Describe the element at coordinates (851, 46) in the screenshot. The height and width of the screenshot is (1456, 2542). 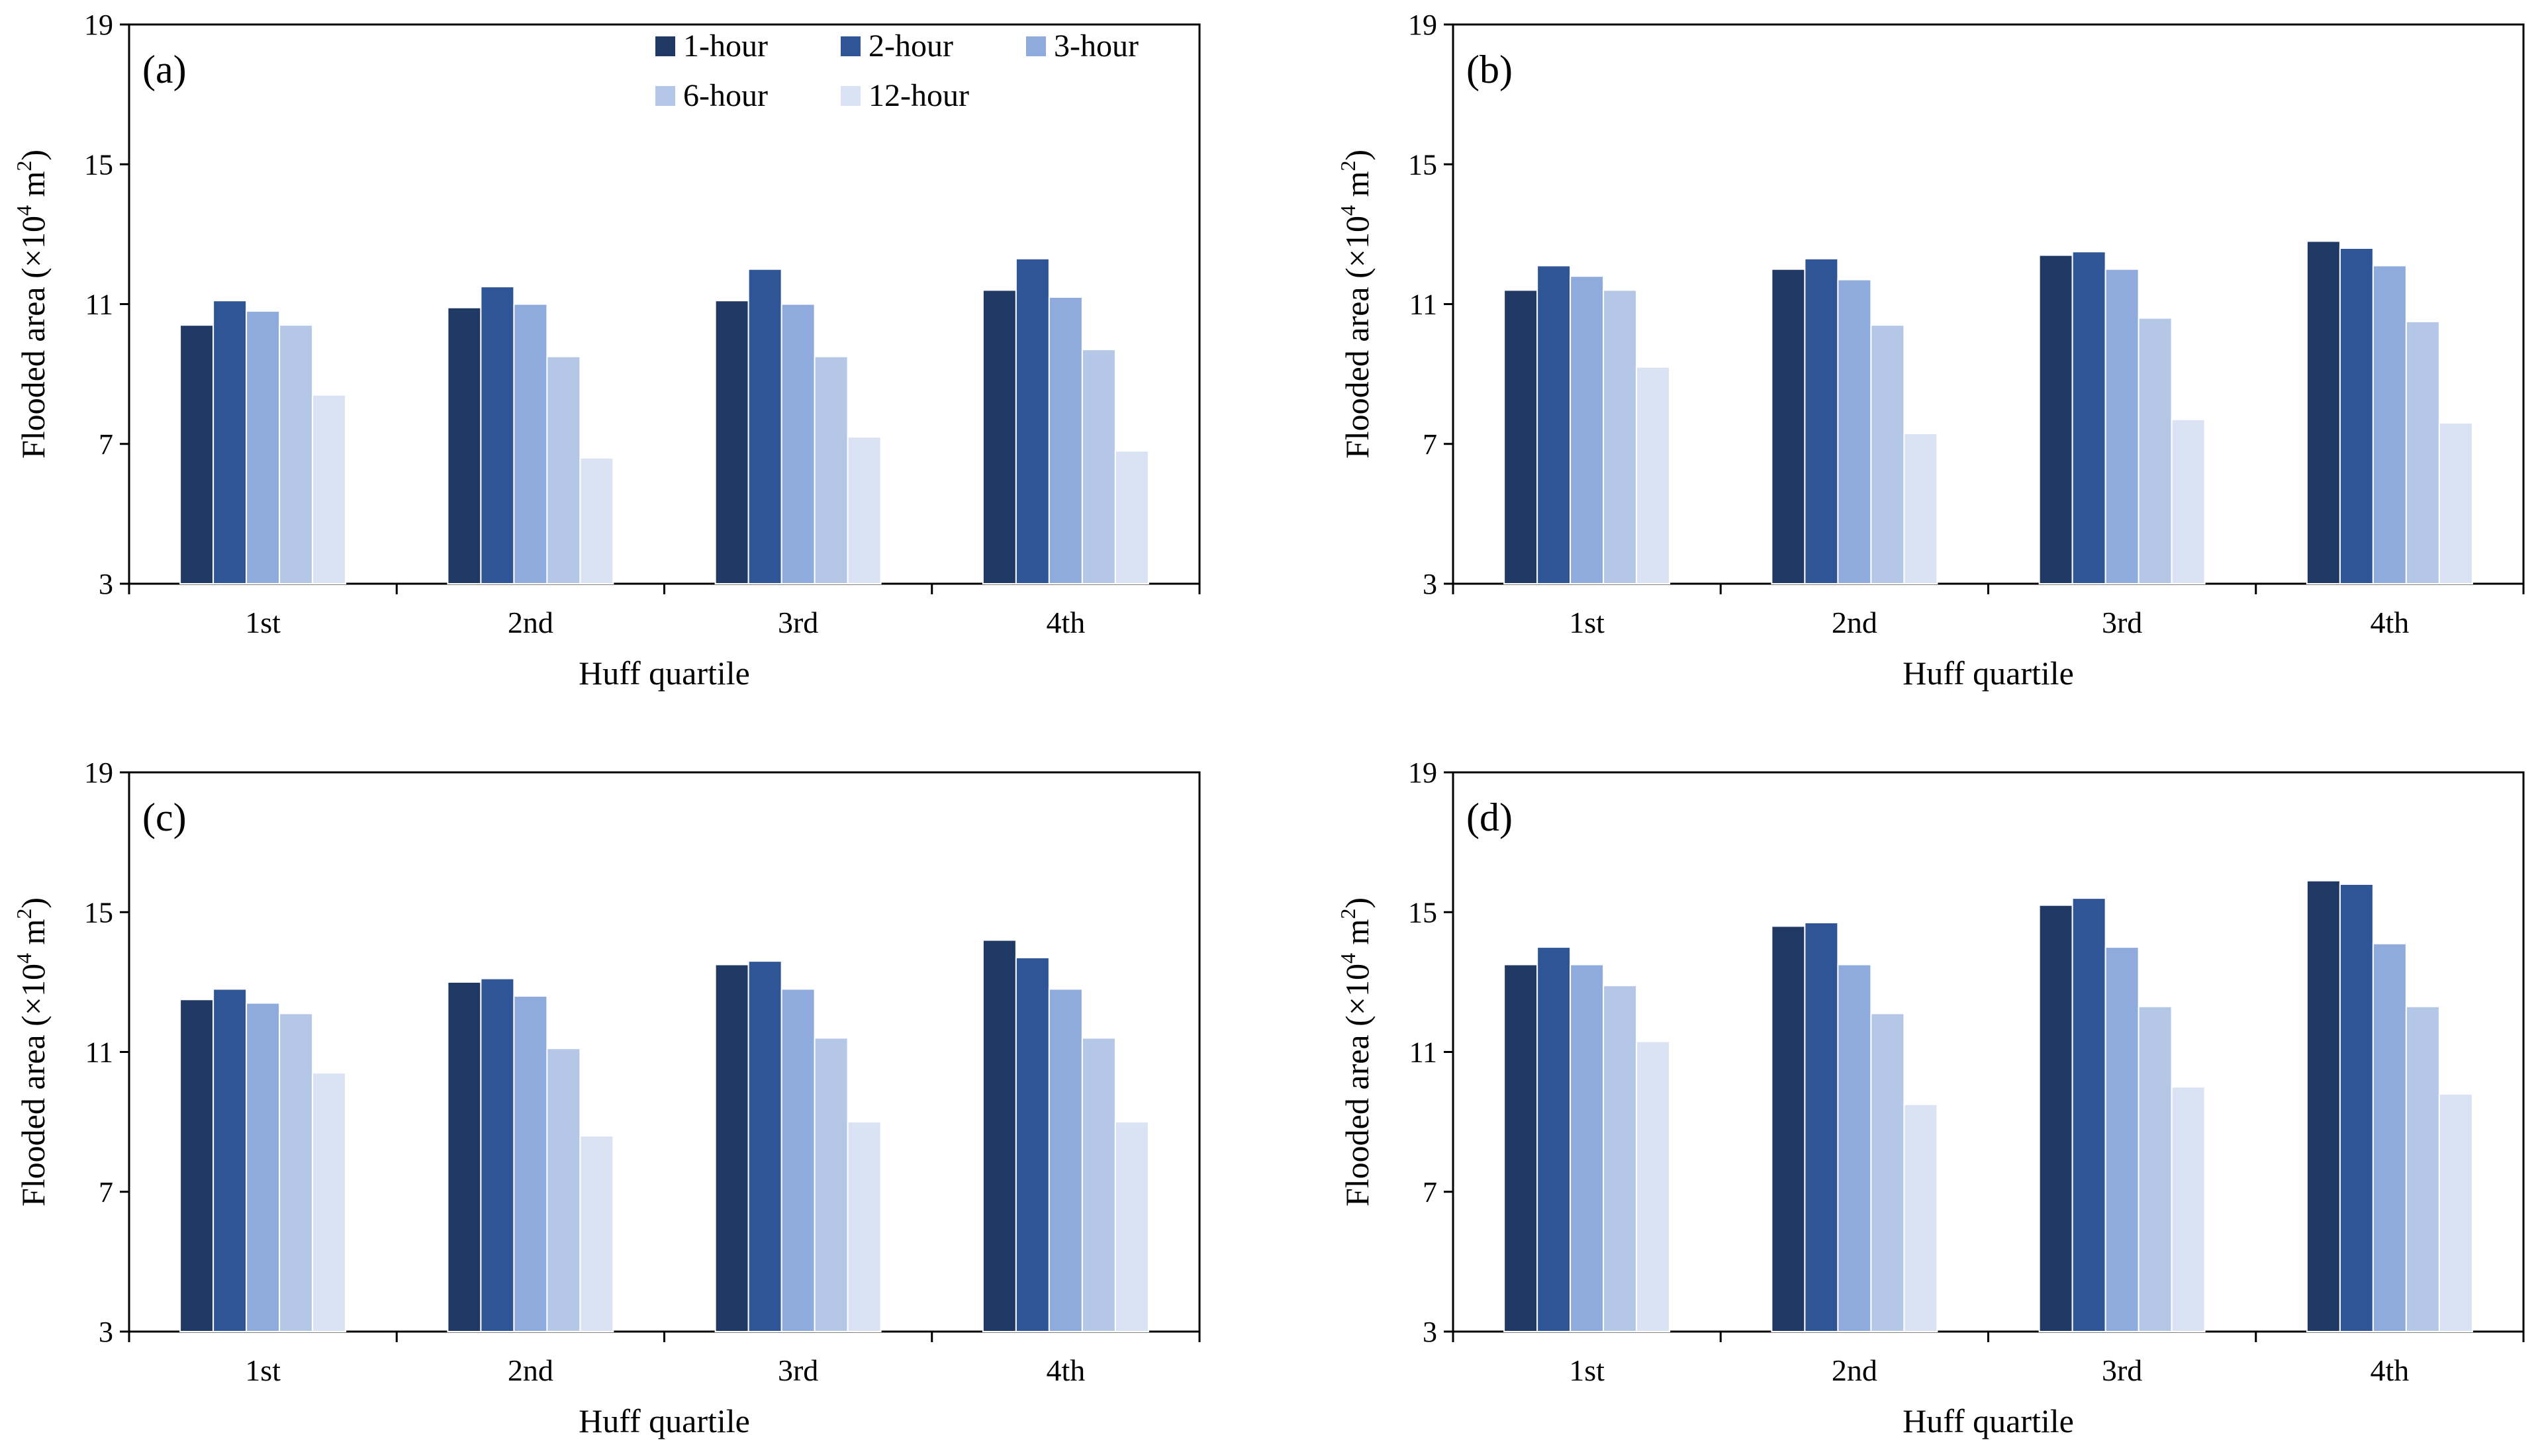
I see `legend-swatch-2-hour` at that location.